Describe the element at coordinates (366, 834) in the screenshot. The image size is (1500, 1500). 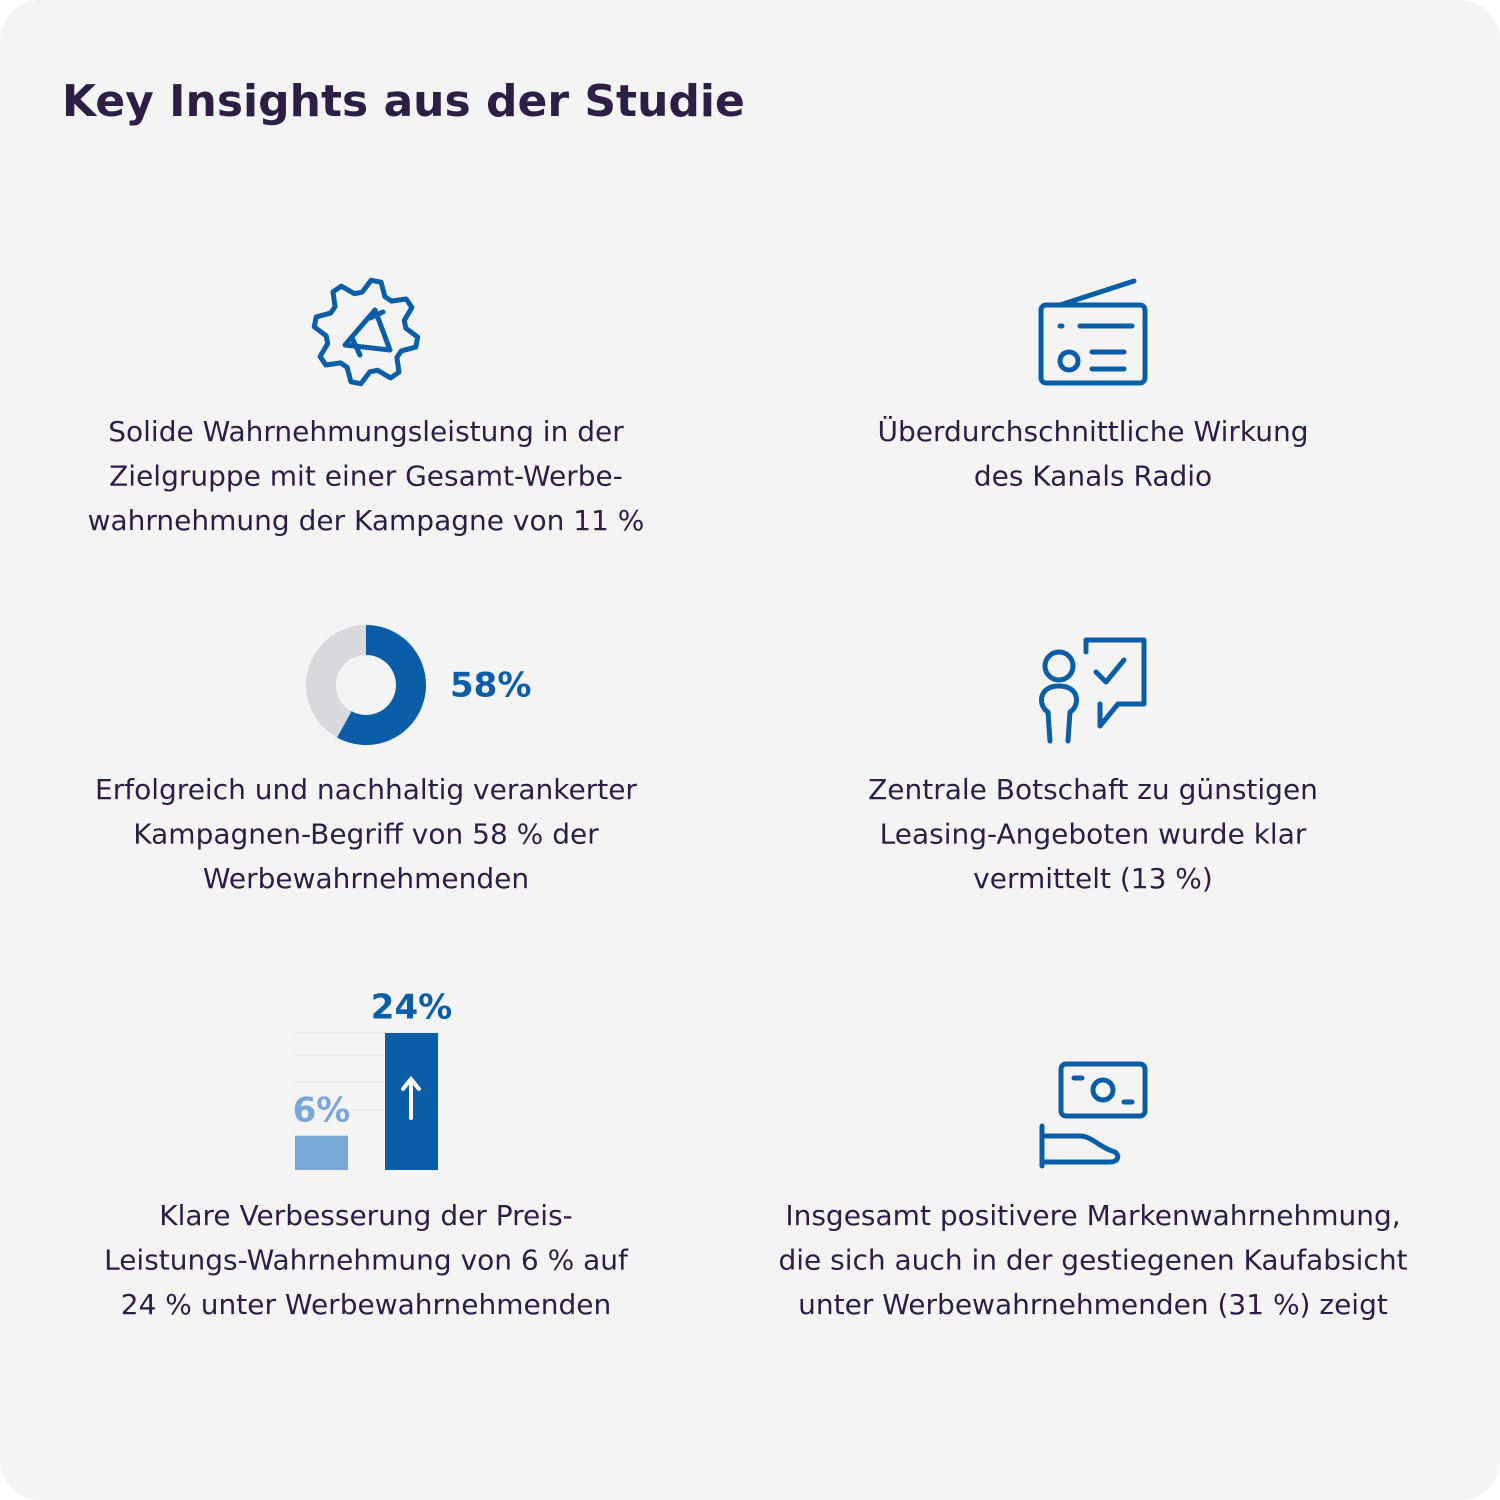
I see `item-text: Kampagnen-Begriff von 58 % der` at that location.